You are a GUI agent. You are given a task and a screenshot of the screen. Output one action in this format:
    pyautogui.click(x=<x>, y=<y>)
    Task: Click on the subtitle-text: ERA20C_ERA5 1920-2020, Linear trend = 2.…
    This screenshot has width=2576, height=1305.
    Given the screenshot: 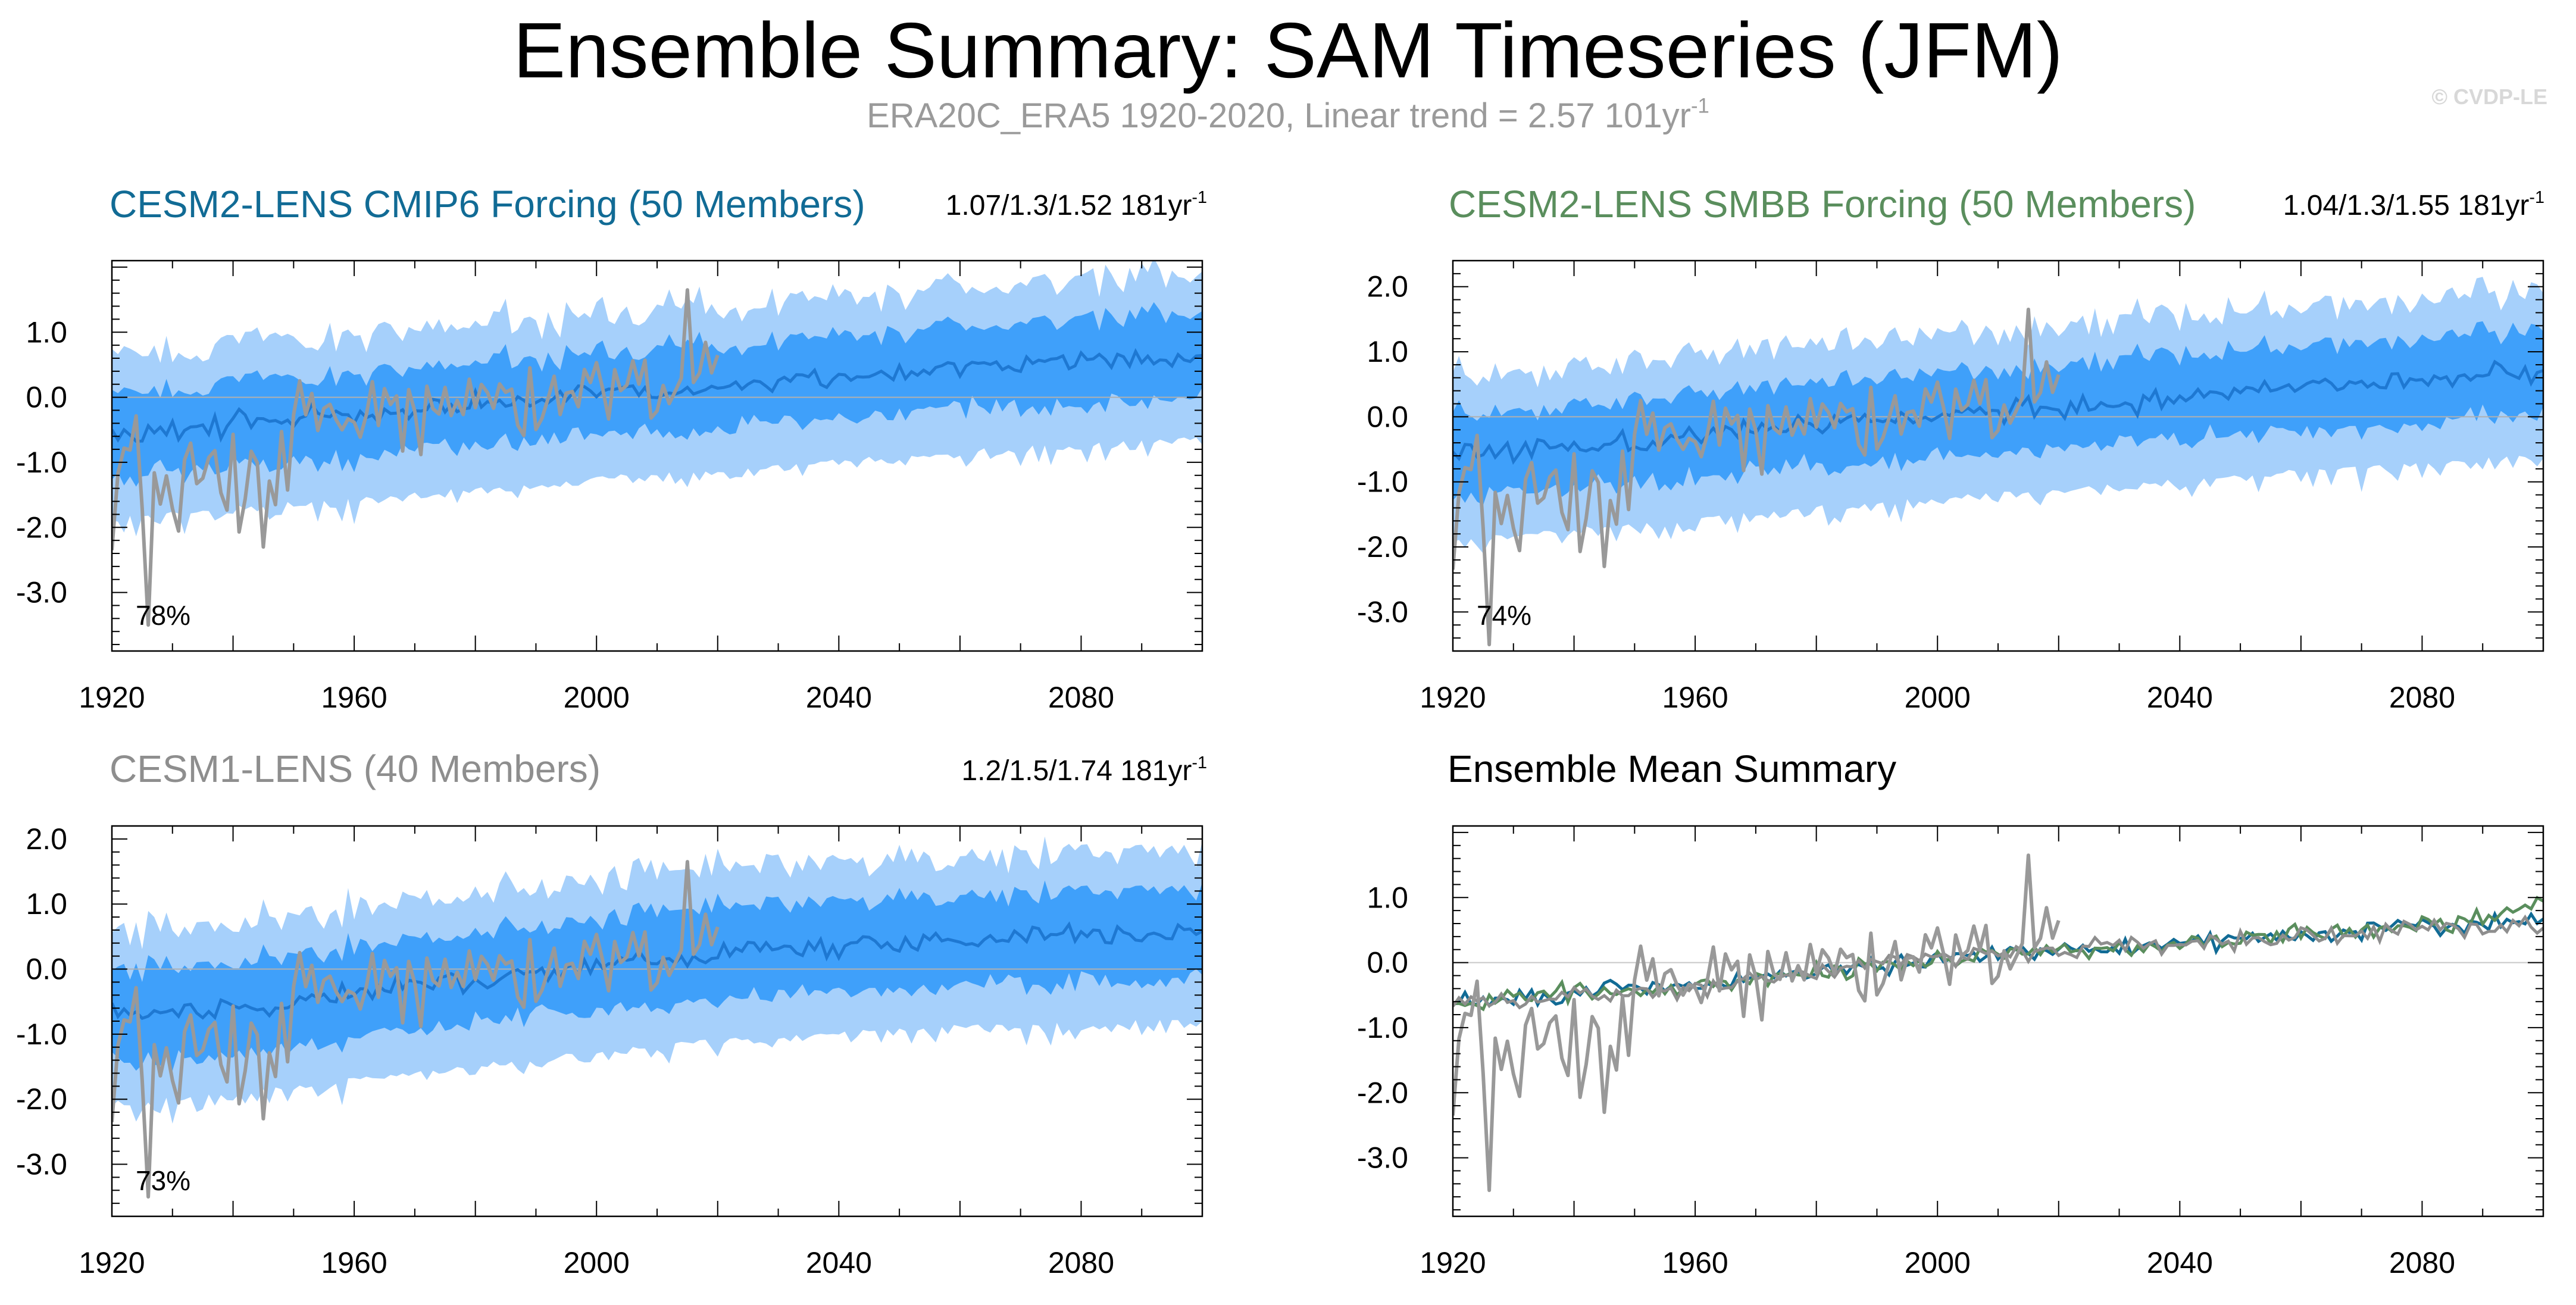 What is the action you would take?
    pyautogui.click(x=1279, y=116)
    